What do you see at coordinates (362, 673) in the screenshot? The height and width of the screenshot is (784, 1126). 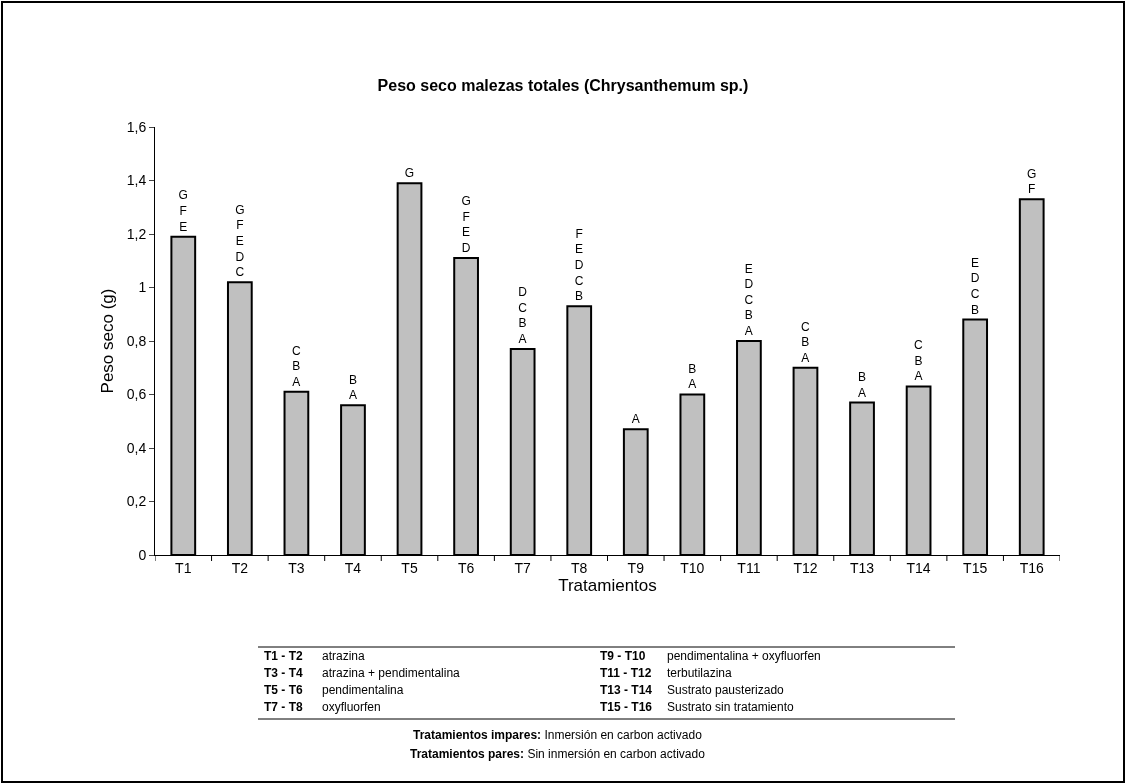 I see `text: T3 - T4 atrazina + pendimentalina` at bounding box center [362, 673].